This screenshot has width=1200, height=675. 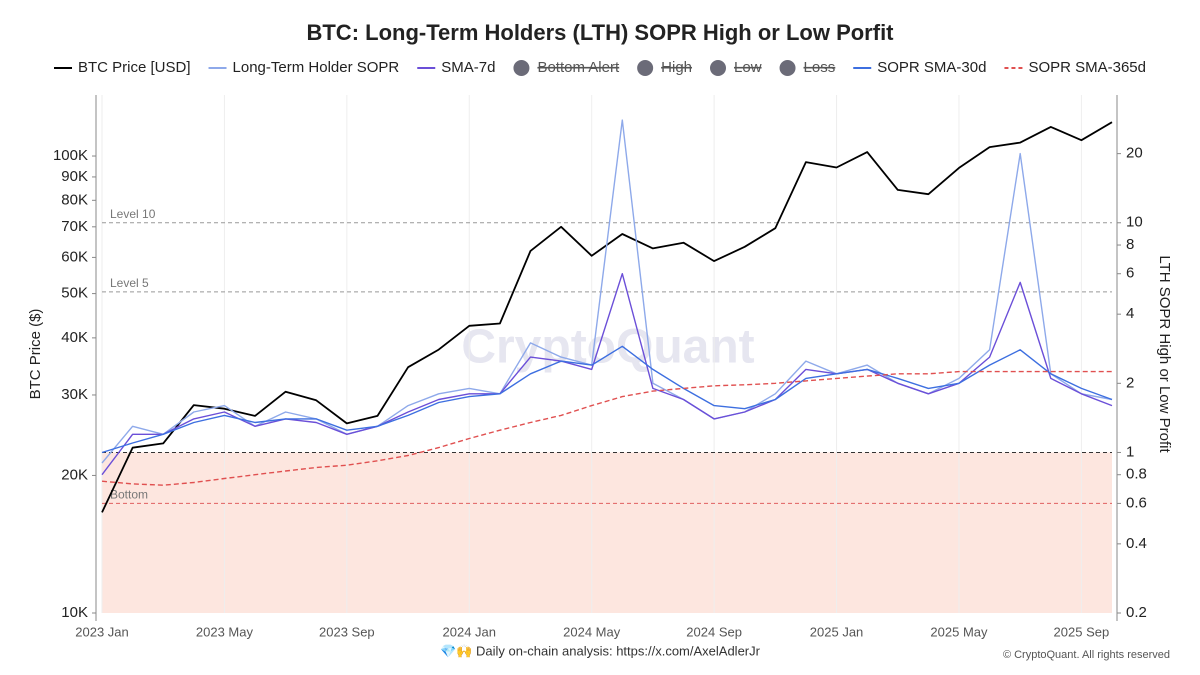 I want to click on legend-item: BTC Price [USD], so click(x=122, y=67).